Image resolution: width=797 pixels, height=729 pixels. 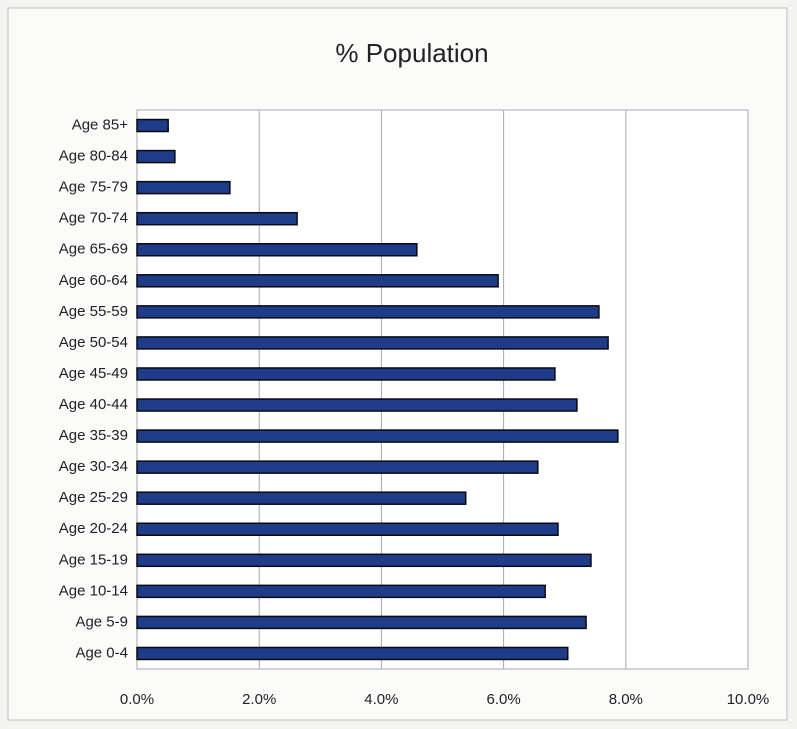 What do you see at coordinates (93, 311) in the screenshot?
I see `y-tick-label: Age 55-59` at bounding box center [93, 311].